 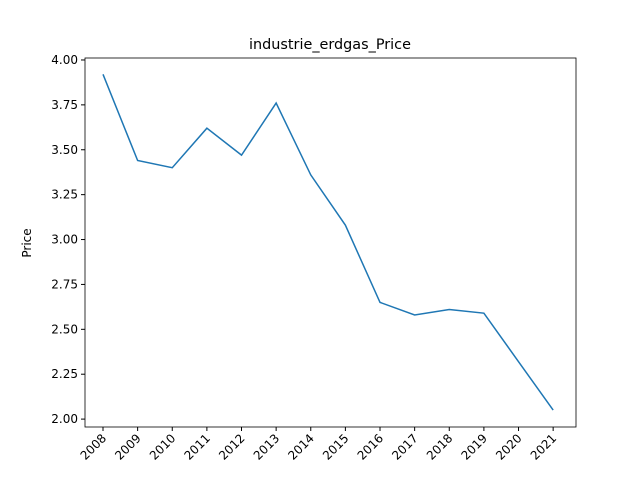 I want to click on y-tick-label: 2.25, so click(x=64, y=374).